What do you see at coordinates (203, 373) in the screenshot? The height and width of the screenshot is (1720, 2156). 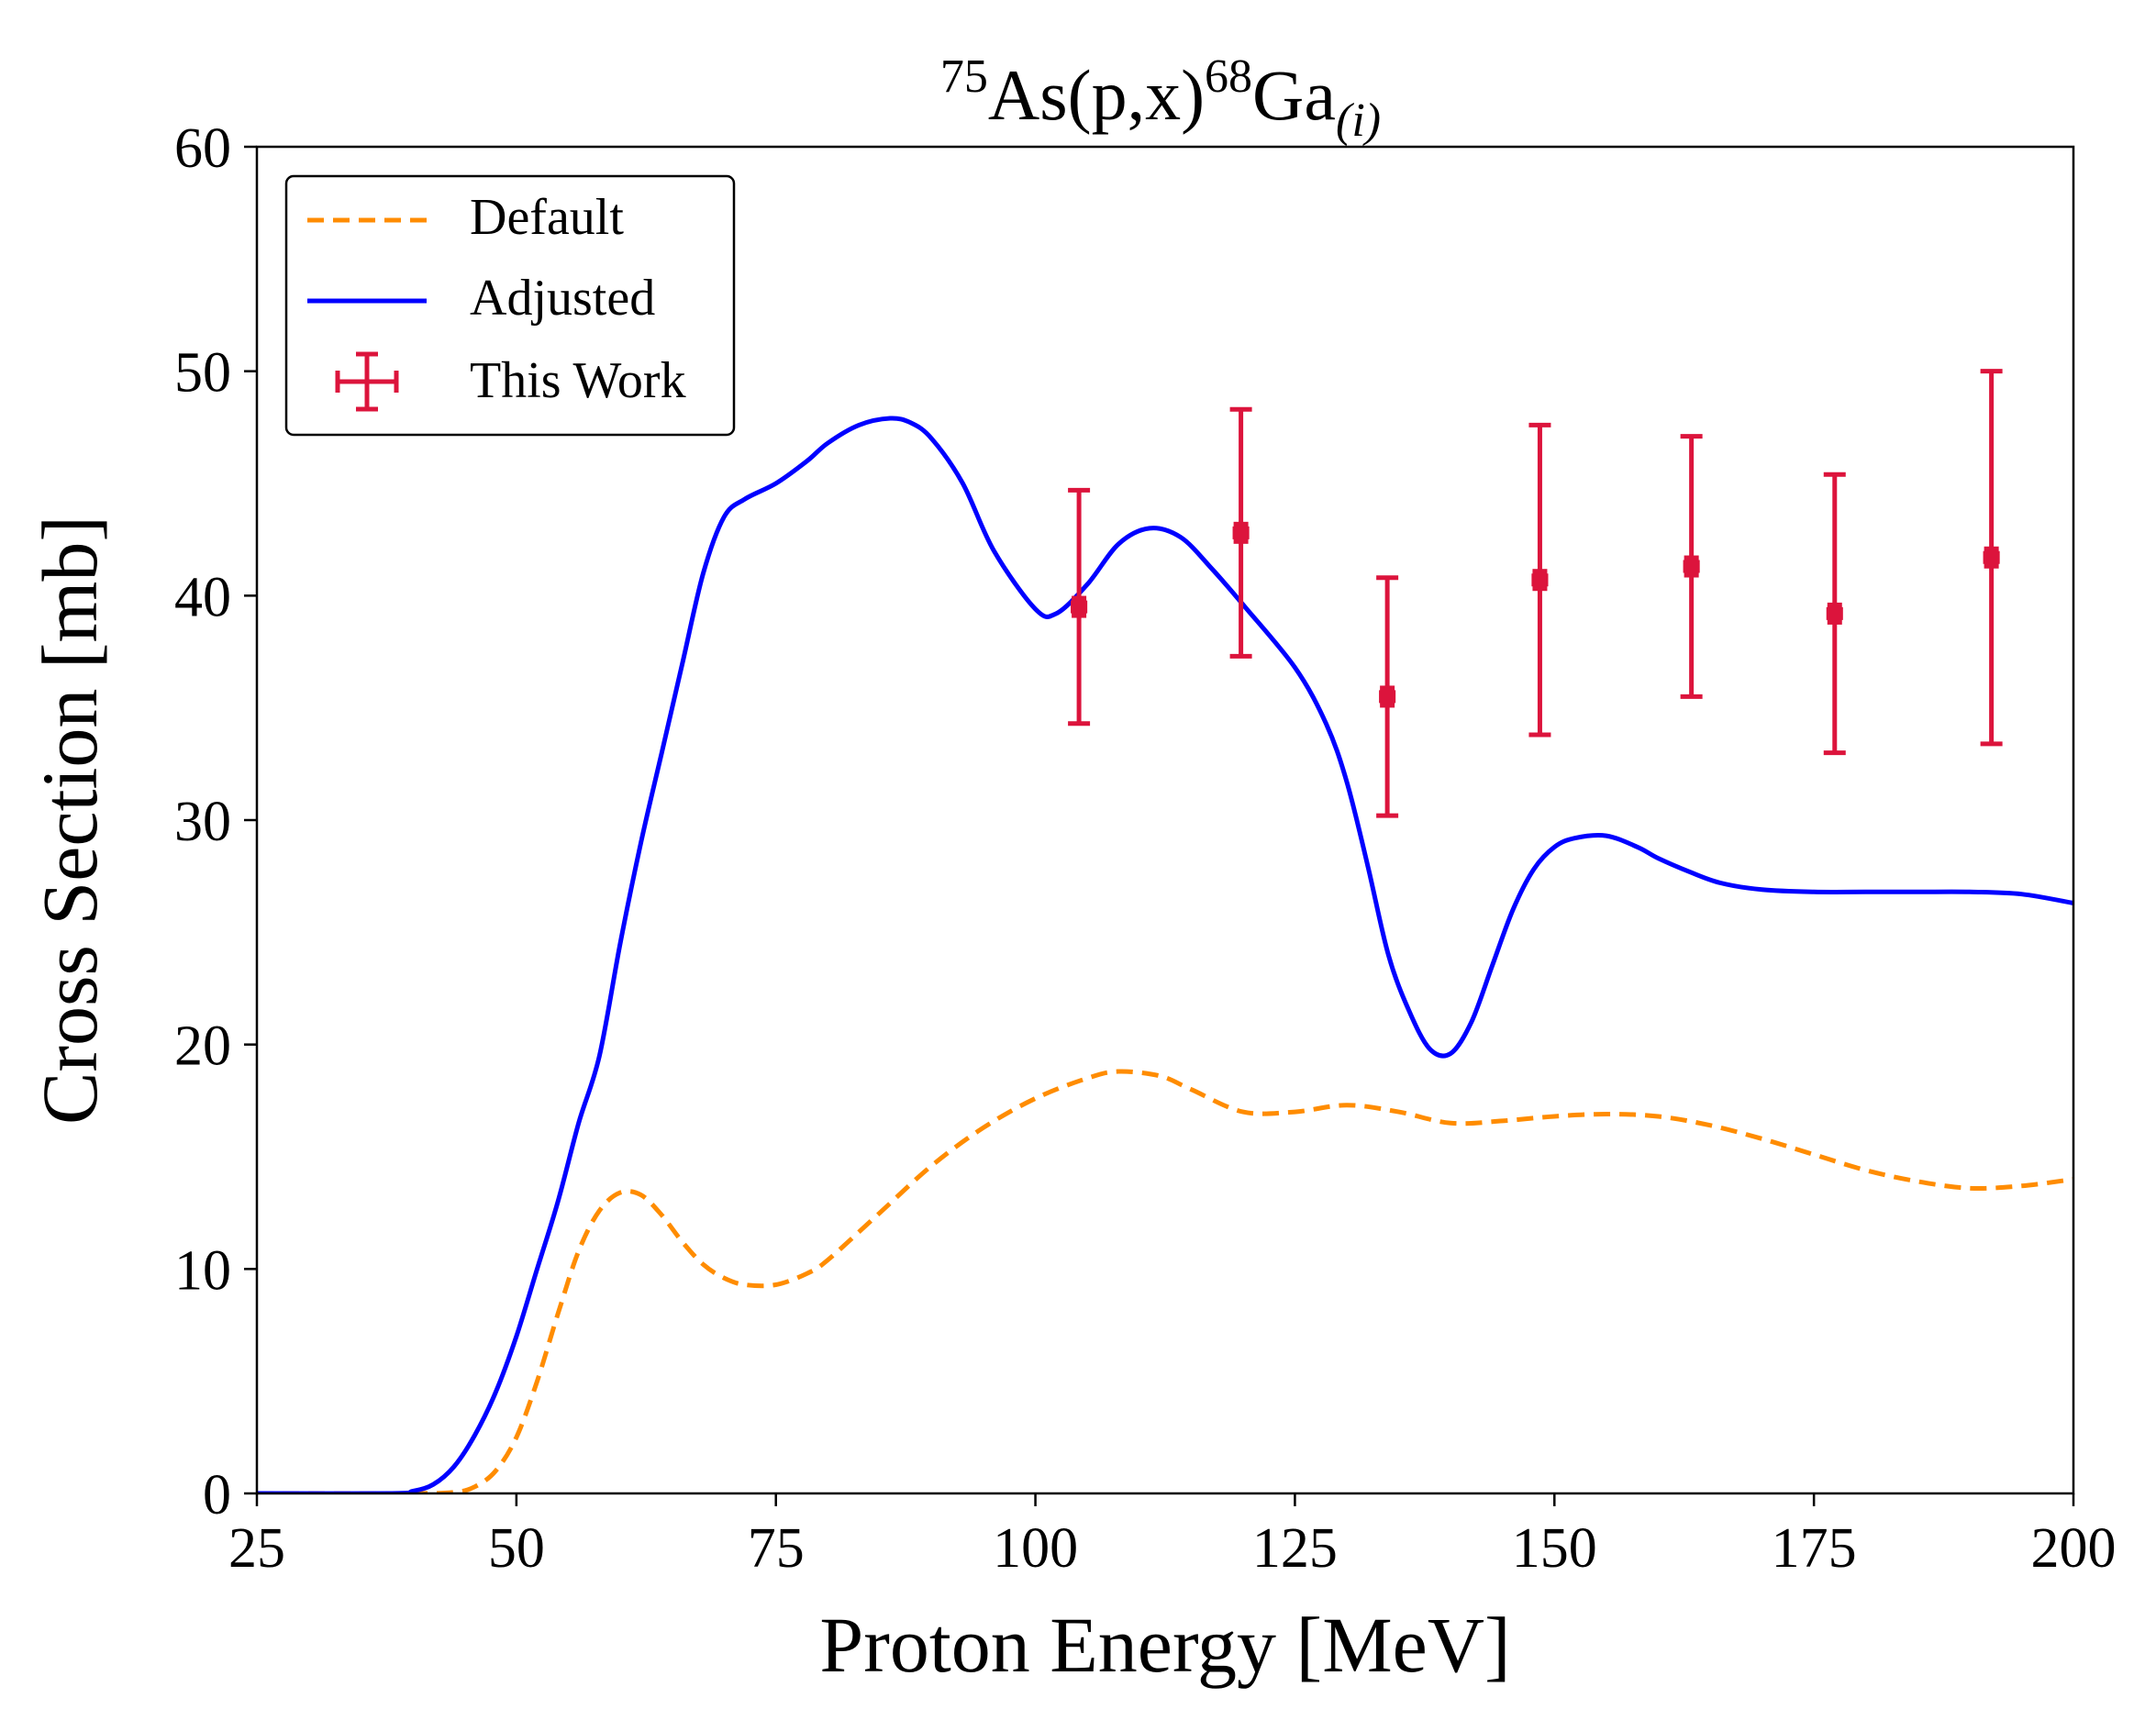 I see `y-tick-label: 50` at bounding box center [203, 373].